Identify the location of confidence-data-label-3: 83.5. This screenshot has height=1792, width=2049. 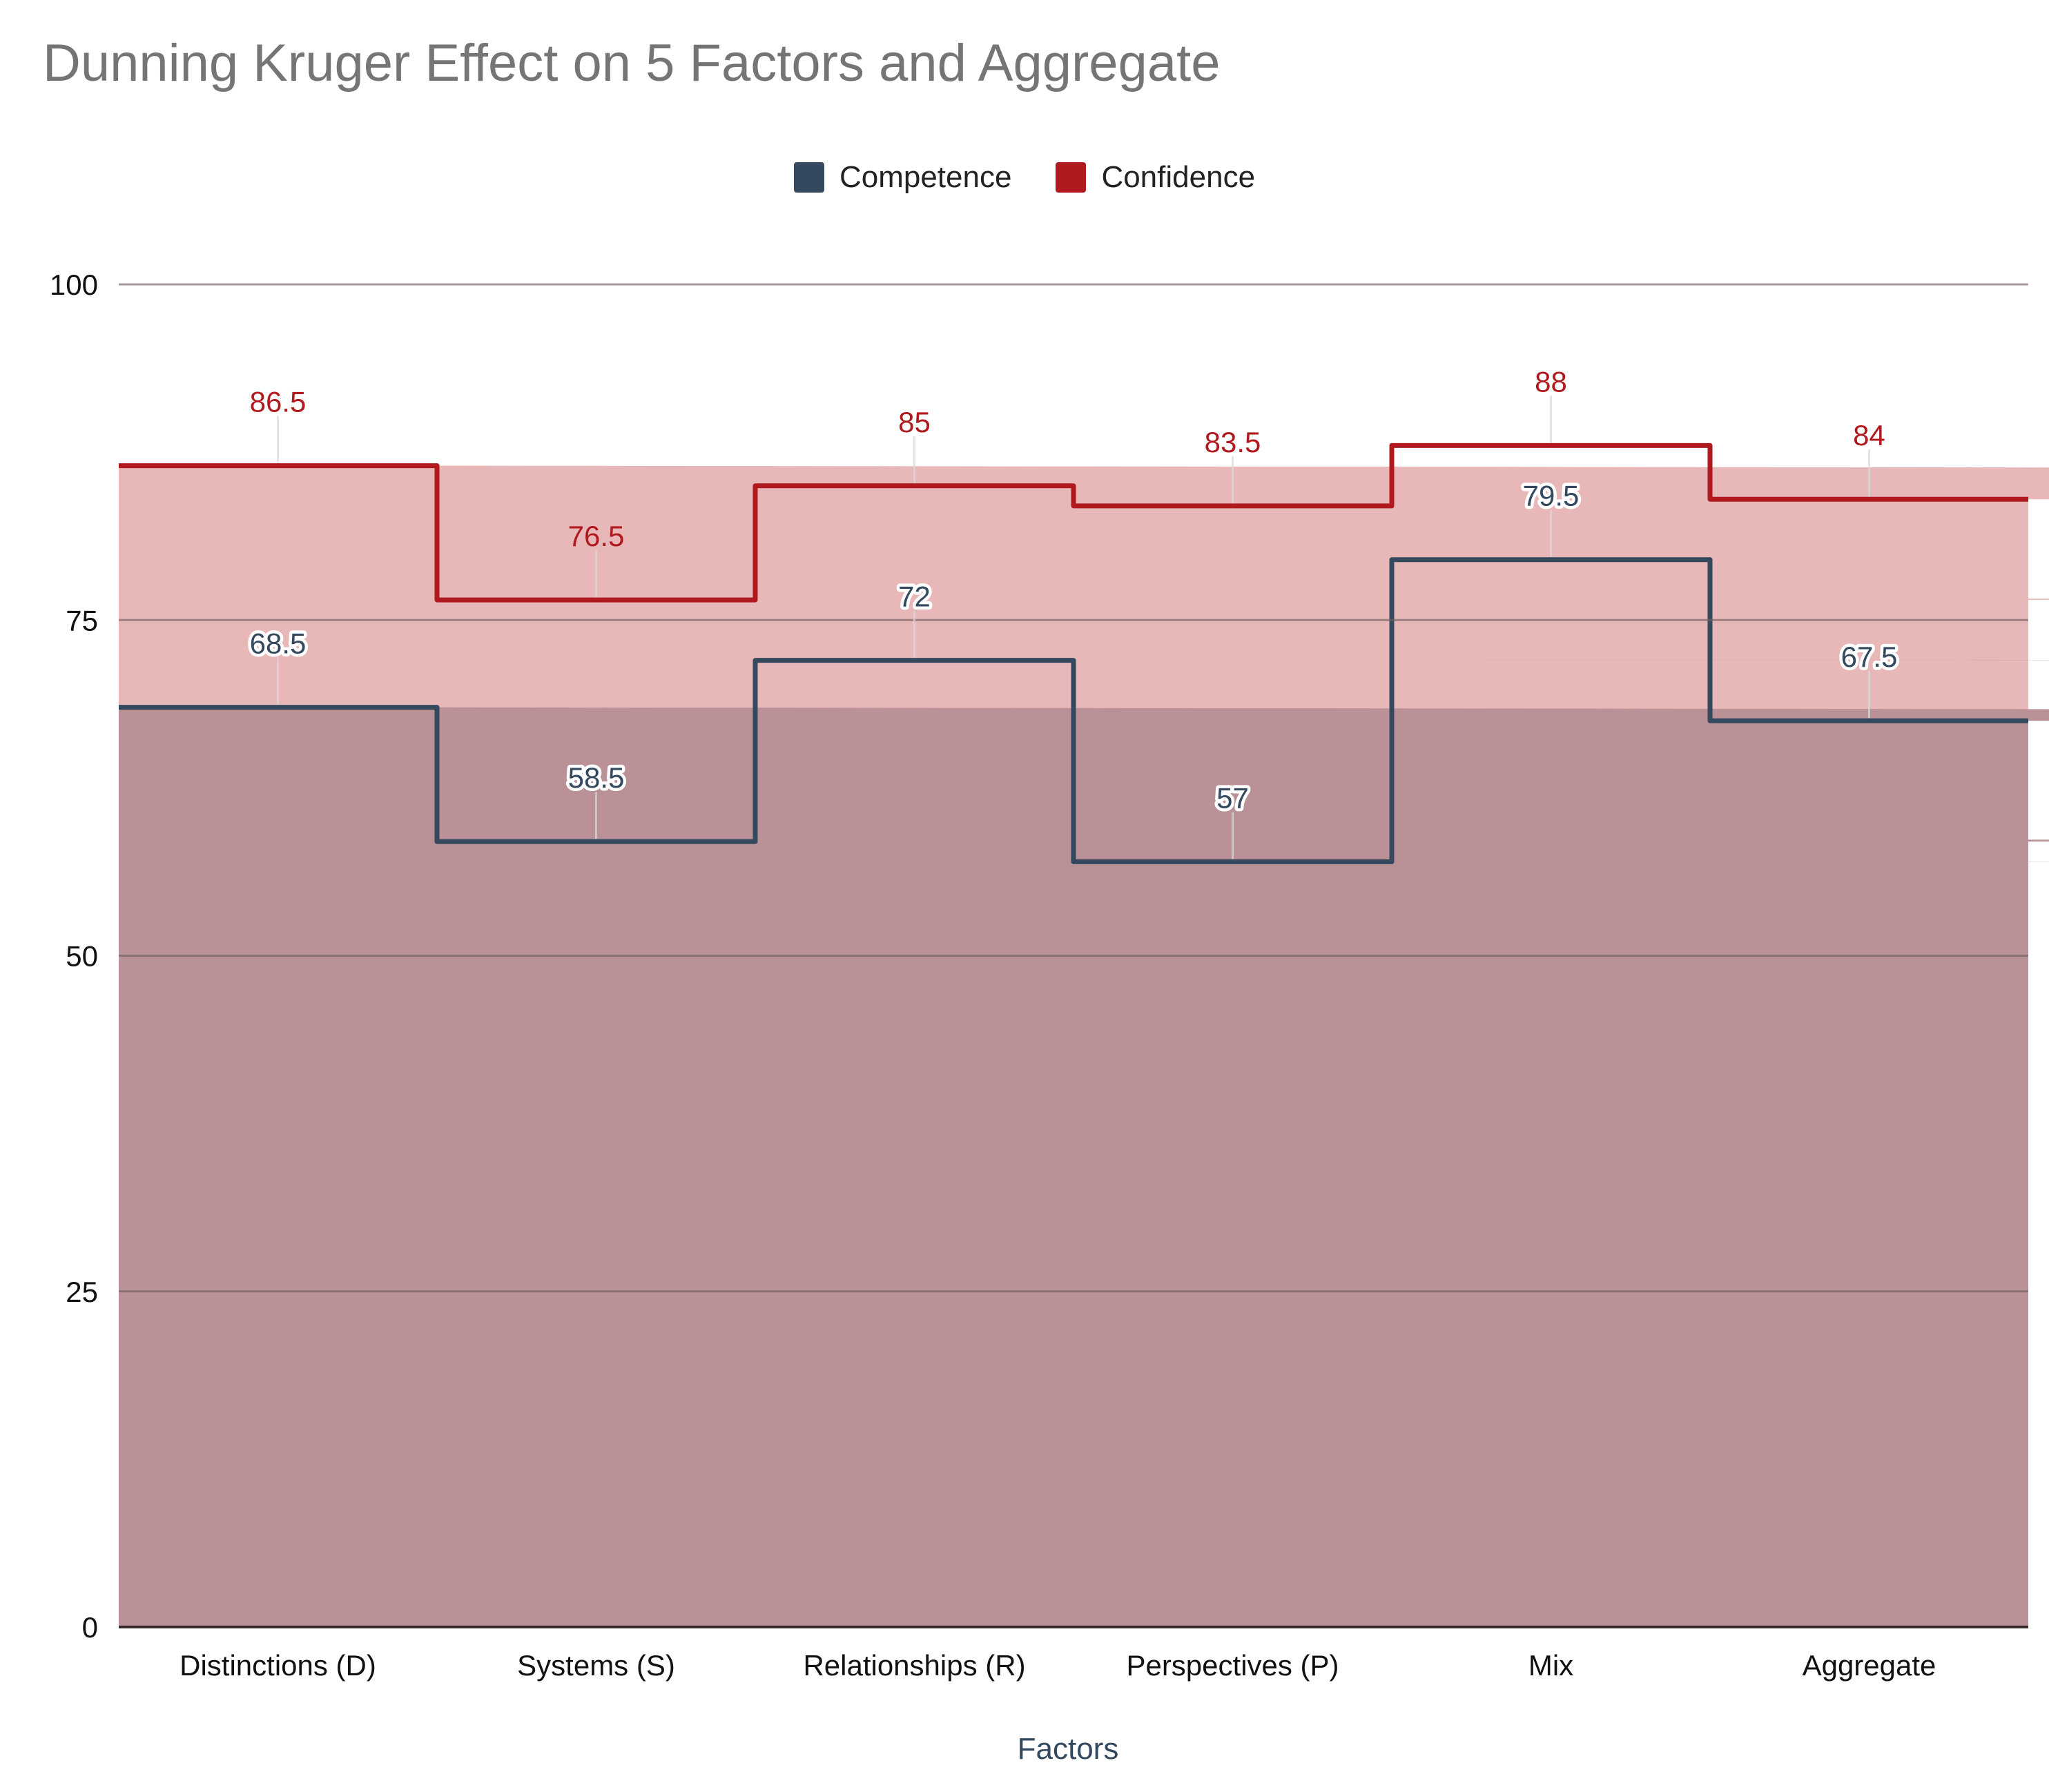
(1233, 442).